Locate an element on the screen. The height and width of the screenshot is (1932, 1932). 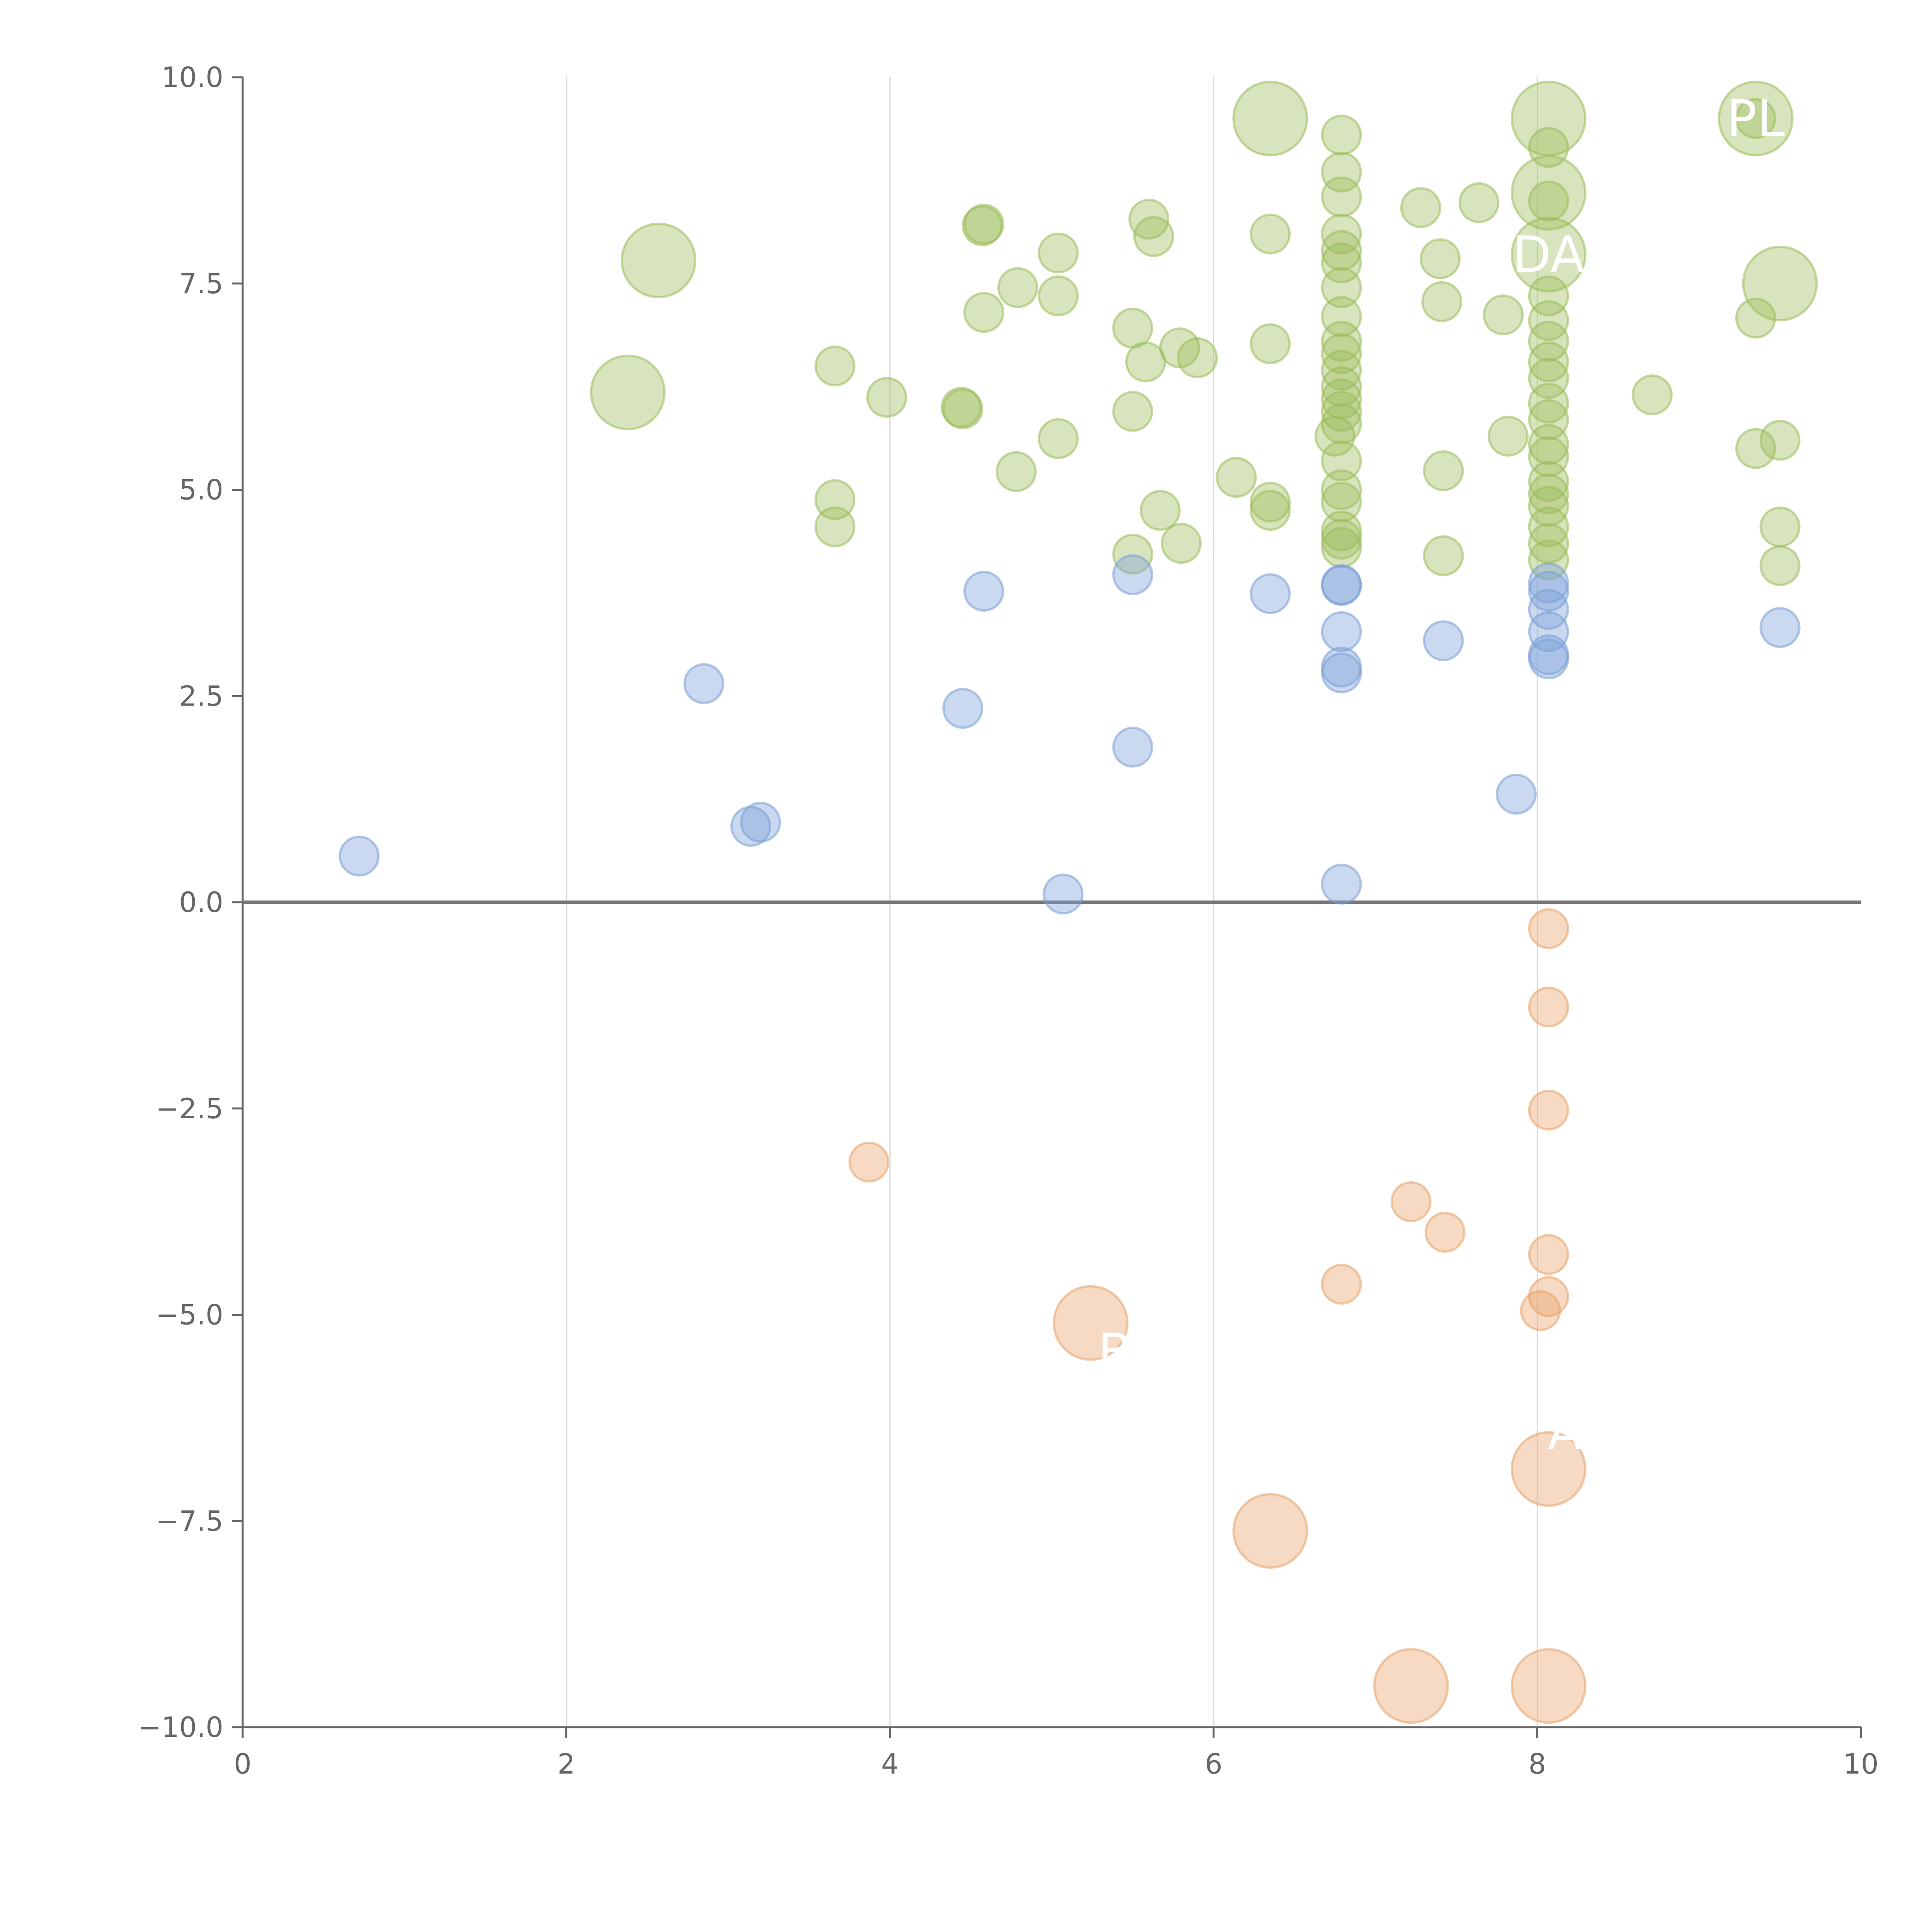
bubble-label: DA is located at coordinates (1548, 255).